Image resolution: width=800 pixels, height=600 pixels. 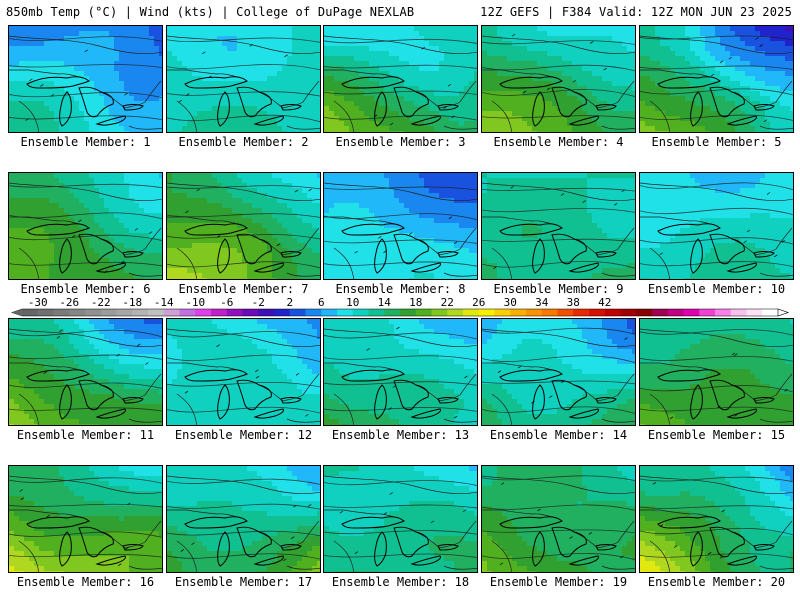 I want to click on height-contour, so click(x=716, y=117).